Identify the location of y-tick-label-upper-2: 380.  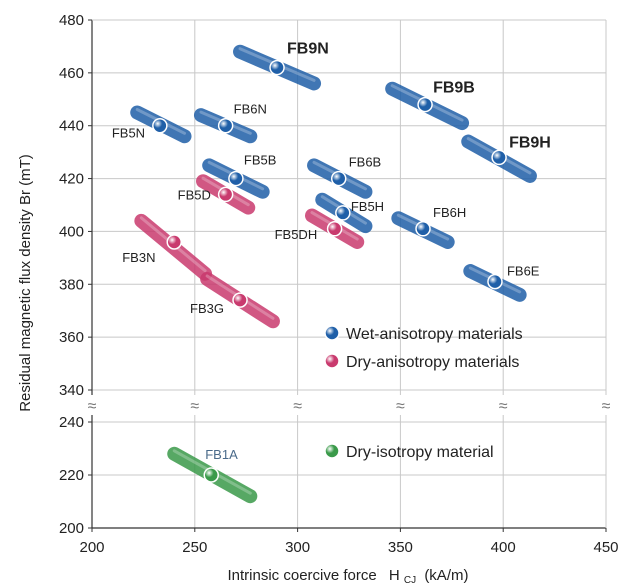
(71, 284).